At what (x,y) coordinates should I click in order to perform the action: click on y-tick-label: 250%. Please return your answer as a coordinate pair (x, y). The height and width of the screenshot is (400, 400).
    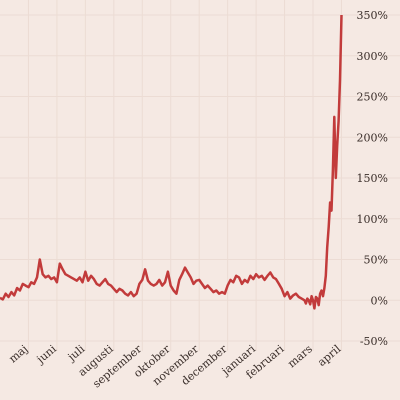
    Looking at the image, I should click on (372, 97).